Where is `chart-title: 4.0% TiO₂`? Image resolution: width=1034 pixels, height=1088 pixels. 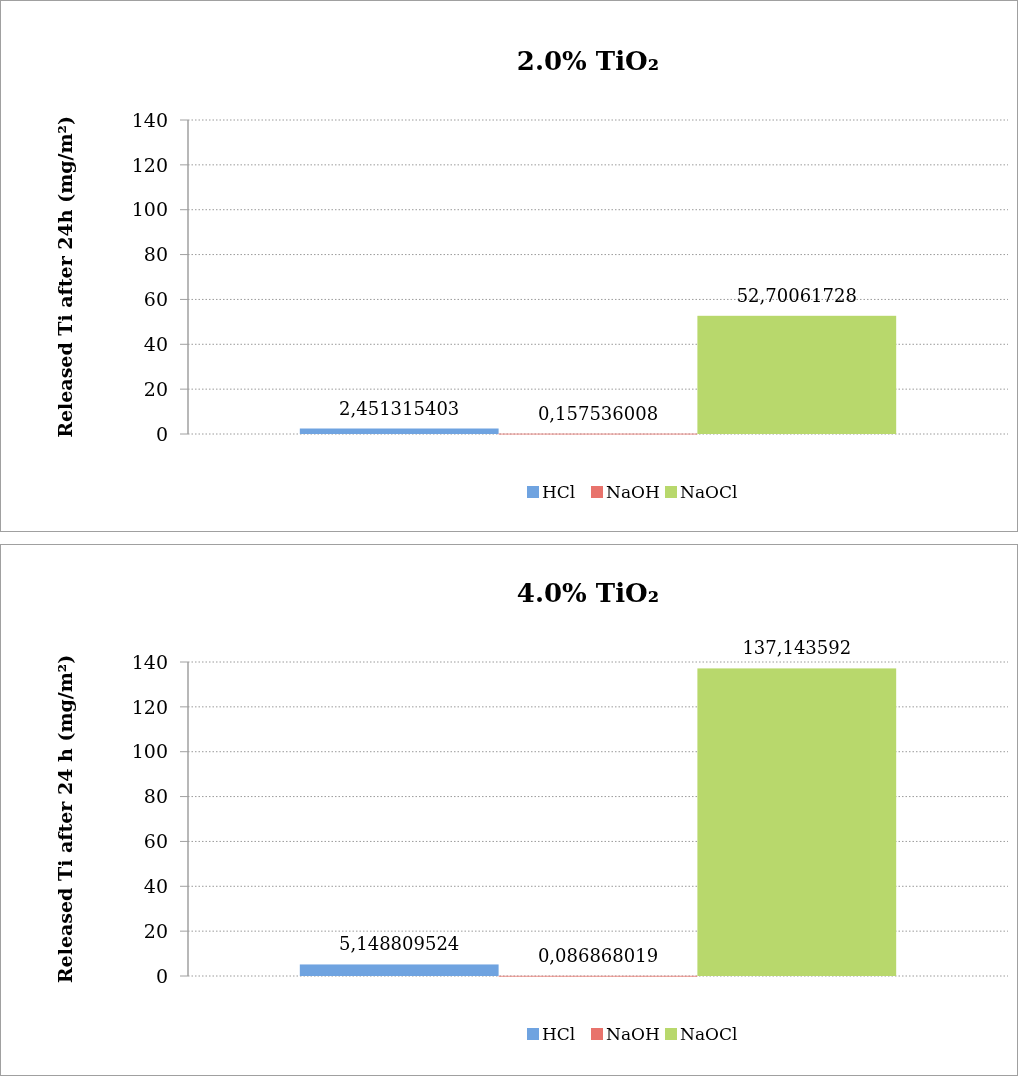 chart-title: 4.0% TiO₂ is located at coordinates (588, 593).